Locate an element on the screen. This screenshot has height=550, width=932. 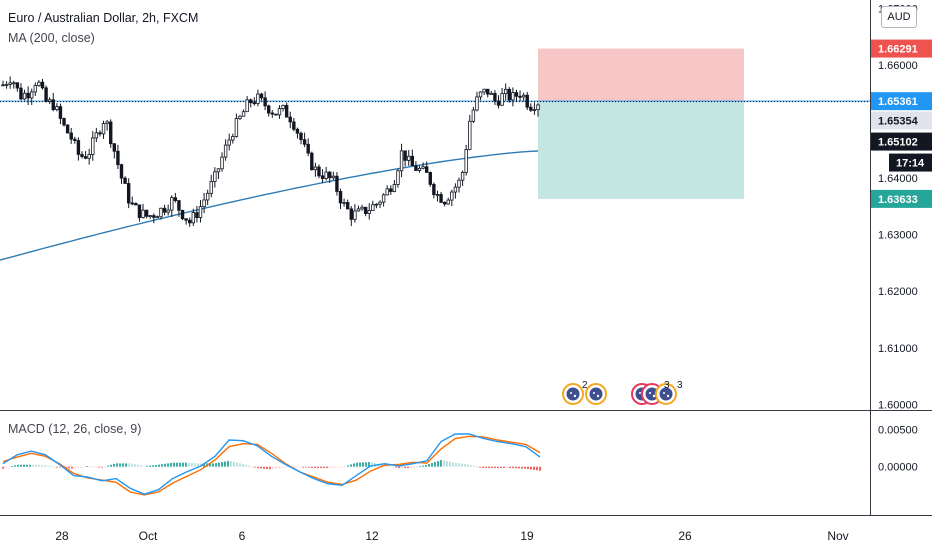
event-flag-fill is located at coordinates (652, 394).